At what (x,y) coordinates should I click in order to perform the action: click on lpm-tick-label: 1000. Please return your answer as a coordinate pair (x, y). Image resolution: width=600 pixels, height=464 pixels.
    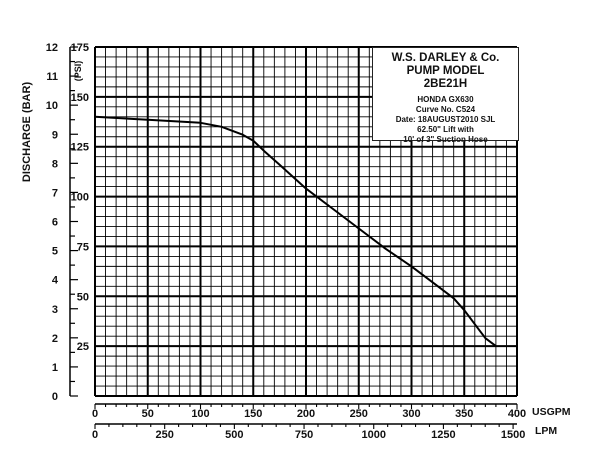
    Looking at the image, I should click on (373, 435).